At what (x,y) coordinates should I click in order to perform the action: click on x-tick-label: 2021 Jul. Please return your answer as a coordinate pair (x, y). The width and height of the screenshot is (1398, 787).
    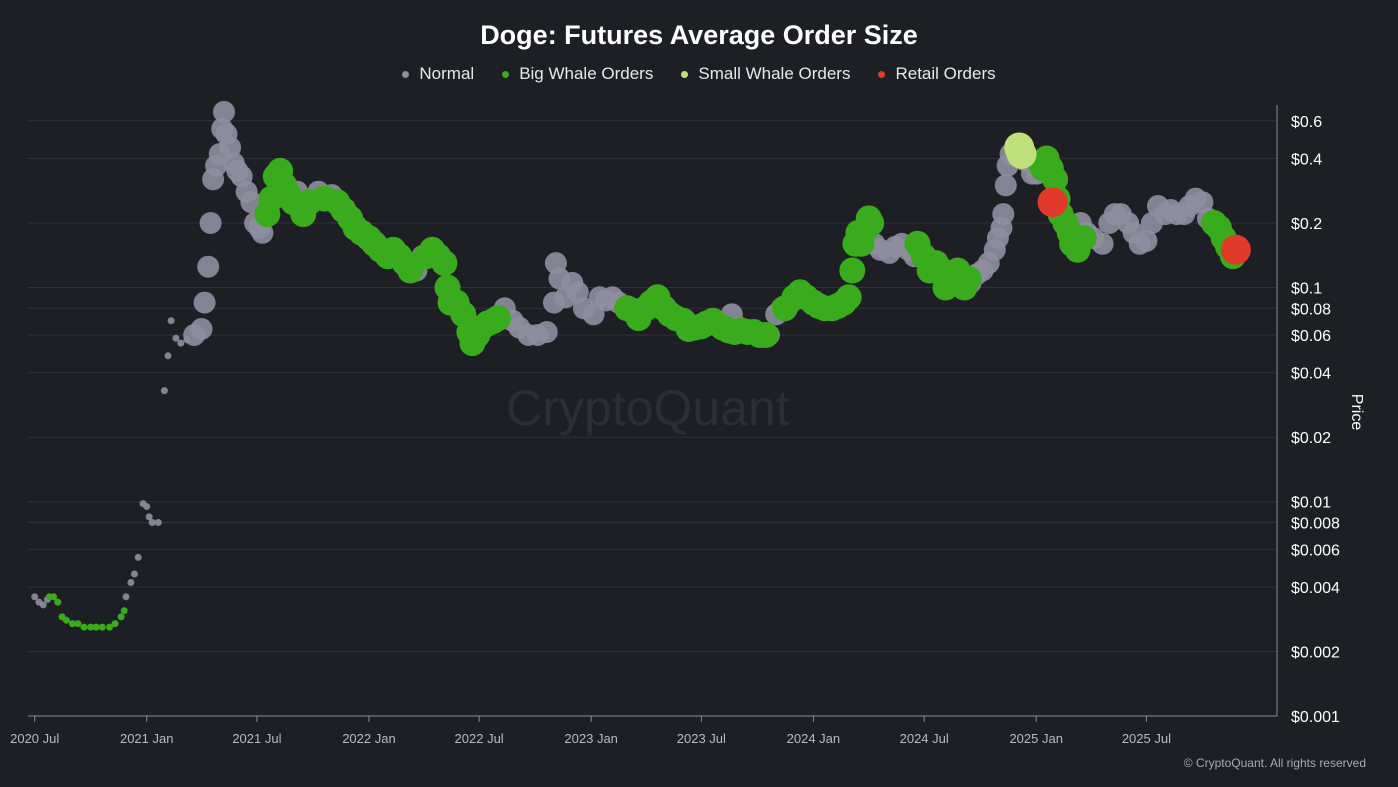
    Looking at the image, I should click on (256, 738).